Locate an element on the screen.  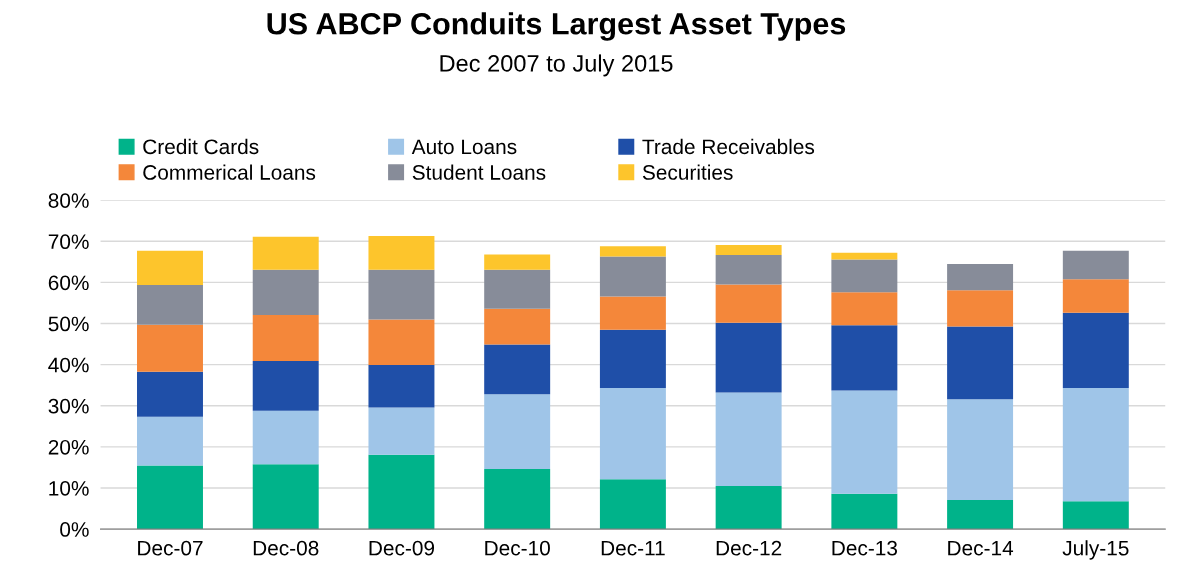
x-tick-label: Dec-12 is located at coordinates (749, 548).